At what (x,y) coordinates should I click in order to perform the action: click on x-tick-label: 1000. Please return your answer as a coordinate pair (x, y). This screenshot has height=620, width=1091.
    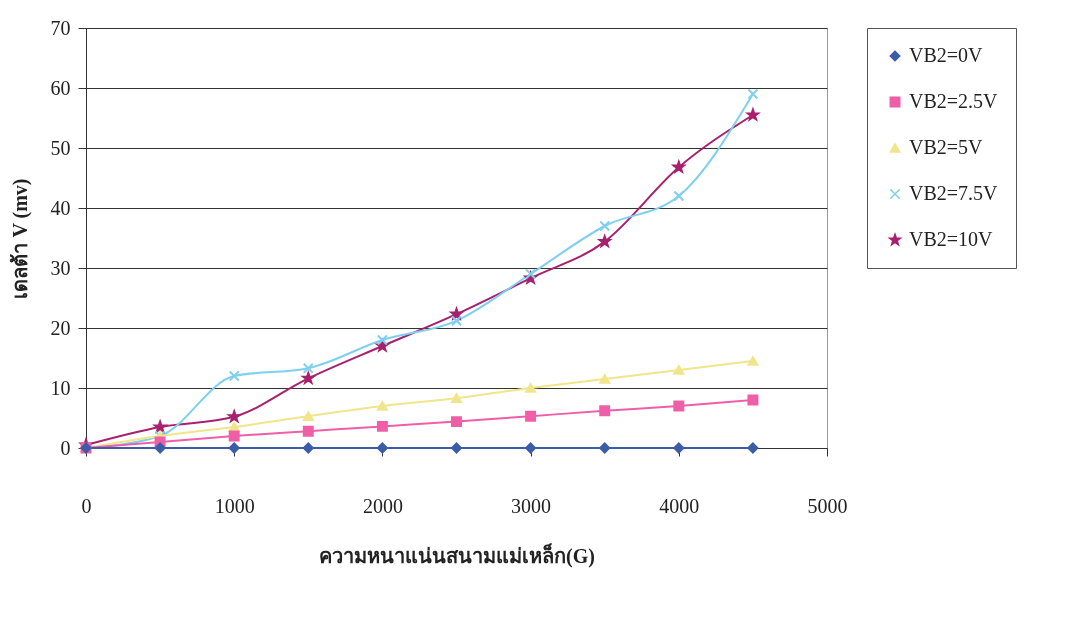
    Looking at the image, I should click on (234, 505).